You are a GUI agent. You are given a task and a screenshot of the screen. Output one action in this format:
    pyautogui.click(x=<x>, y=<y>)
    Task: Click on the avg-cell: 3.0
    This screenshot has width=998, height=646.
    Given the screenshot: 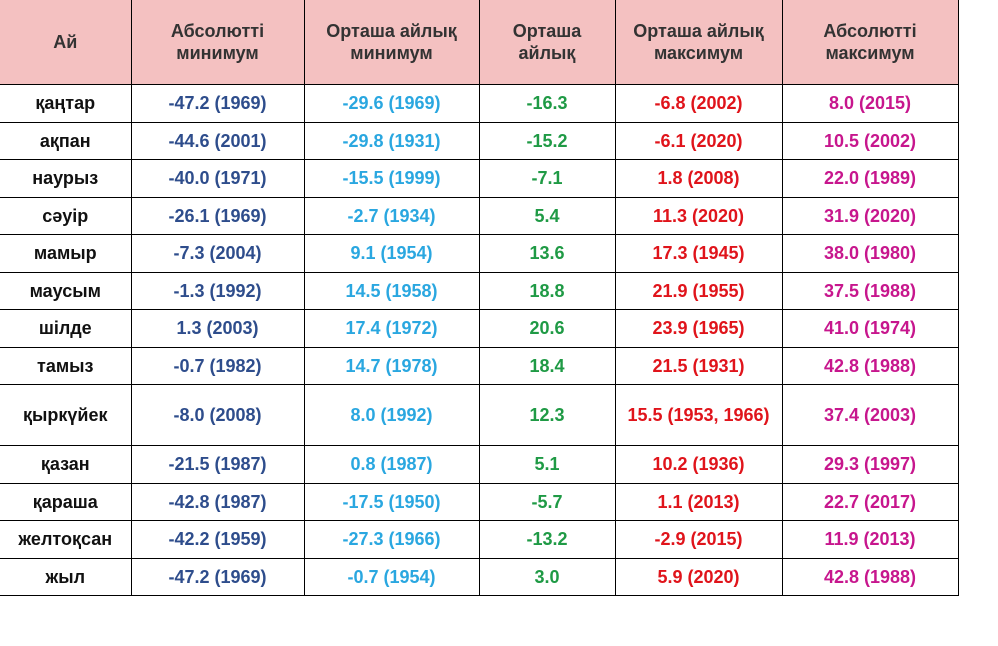 What is the action you would take?
    pyautogui.click(x=547, y=576)
    